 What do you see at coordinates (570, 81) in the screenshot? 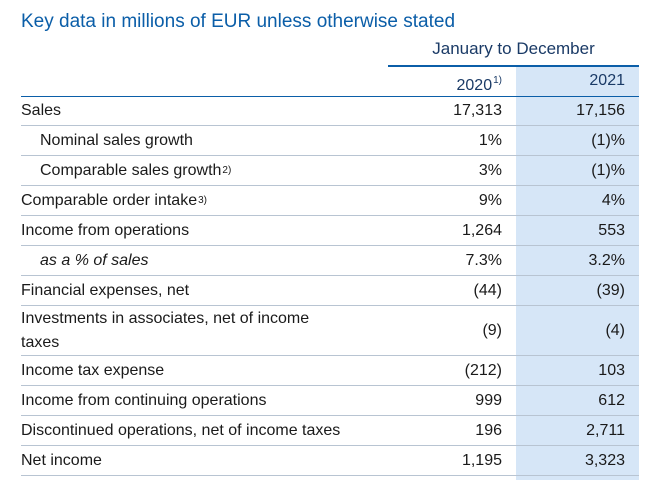
I see `year-header-2021: 2021` at bounding box center [570, 81].